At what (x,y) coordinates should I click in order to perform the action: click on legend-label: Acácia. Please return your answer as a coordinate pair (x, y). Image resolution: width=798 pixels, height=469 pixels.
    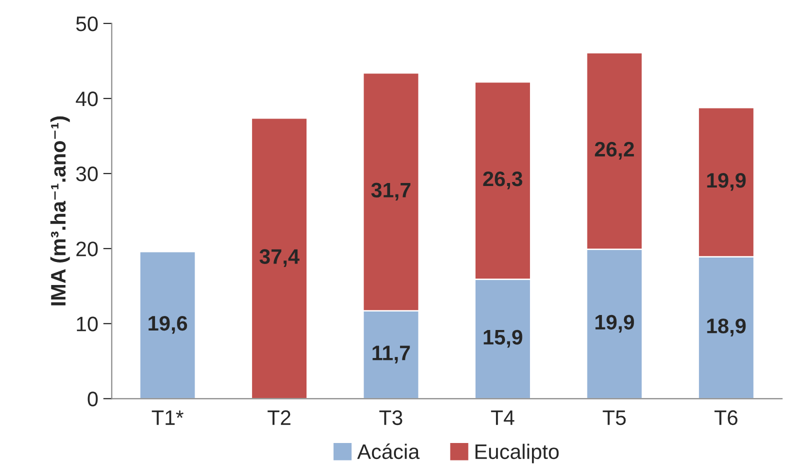
    Looking at the image, I should click on (388, 452).